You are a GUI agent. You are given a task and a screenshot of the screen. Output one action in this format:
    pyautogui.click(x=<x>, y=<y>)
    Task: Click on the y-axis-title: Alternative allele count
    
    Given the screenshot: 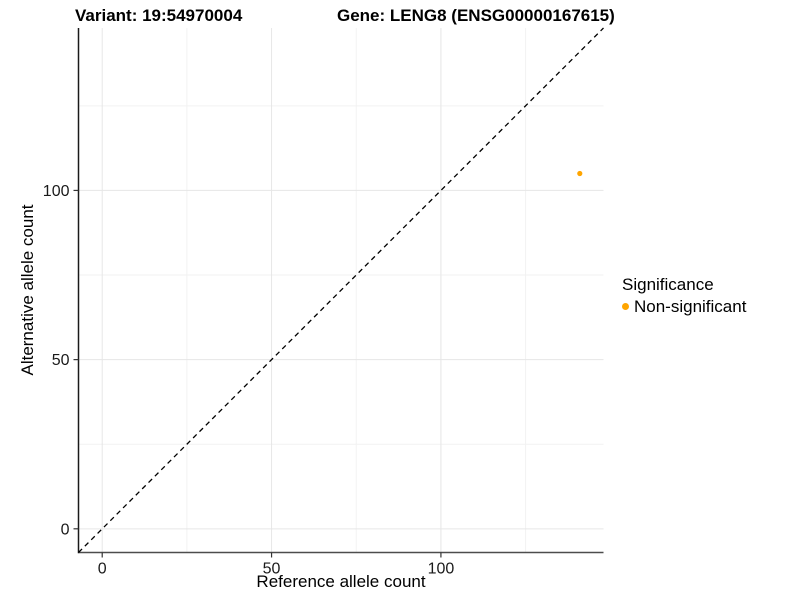 What is the action you would take?
    pyautogui.click(x=27, y=290)
    